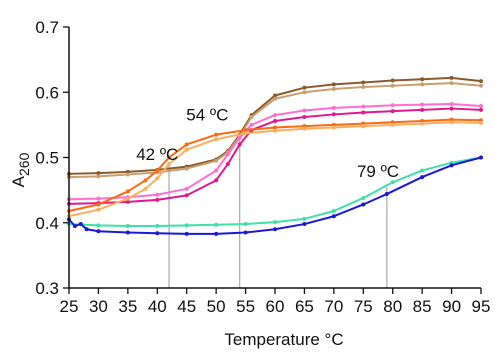 The image size is (495, 354). I want to click on y-axis-title: A260, so click(20, 169).